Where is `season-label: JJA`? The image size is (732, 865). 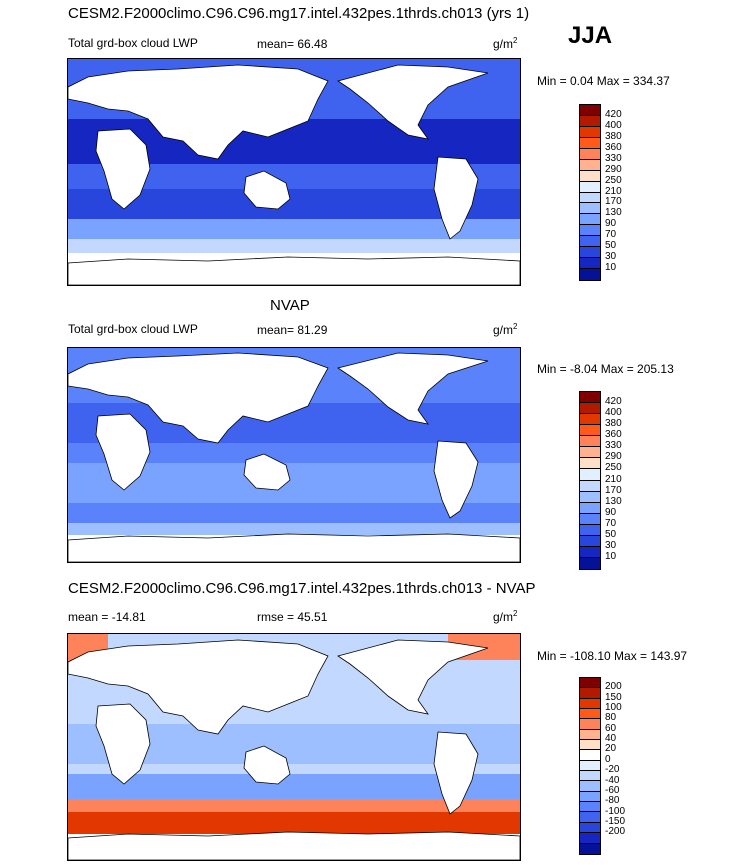 season-label: JJA is located at coordinates (590, 35).